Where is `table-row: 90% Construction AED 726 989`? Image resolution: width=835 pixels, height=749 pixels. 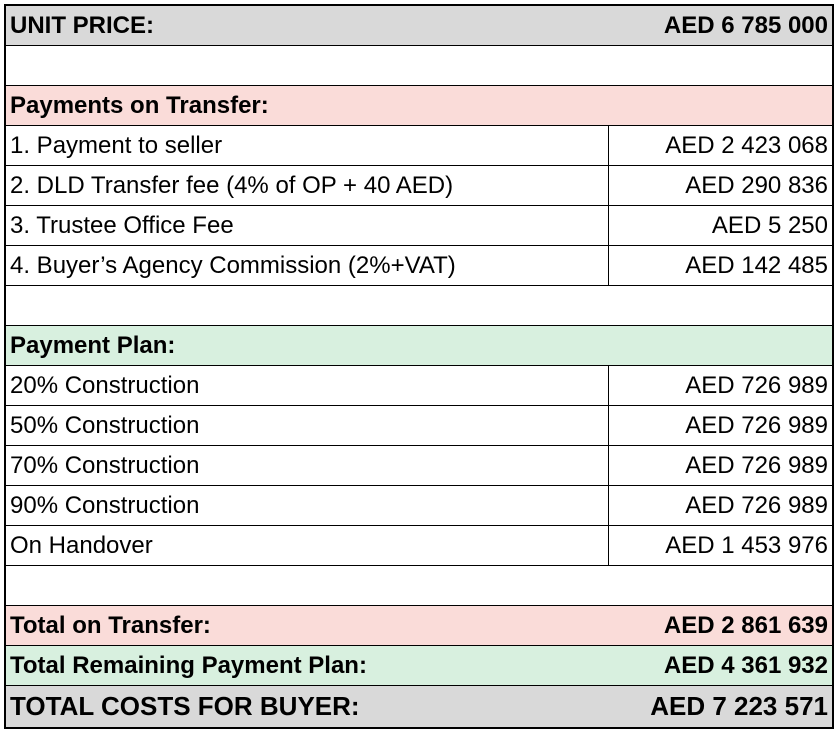 table-row: 90% Construction AED 726 989 is located at coordinates (419, 505).